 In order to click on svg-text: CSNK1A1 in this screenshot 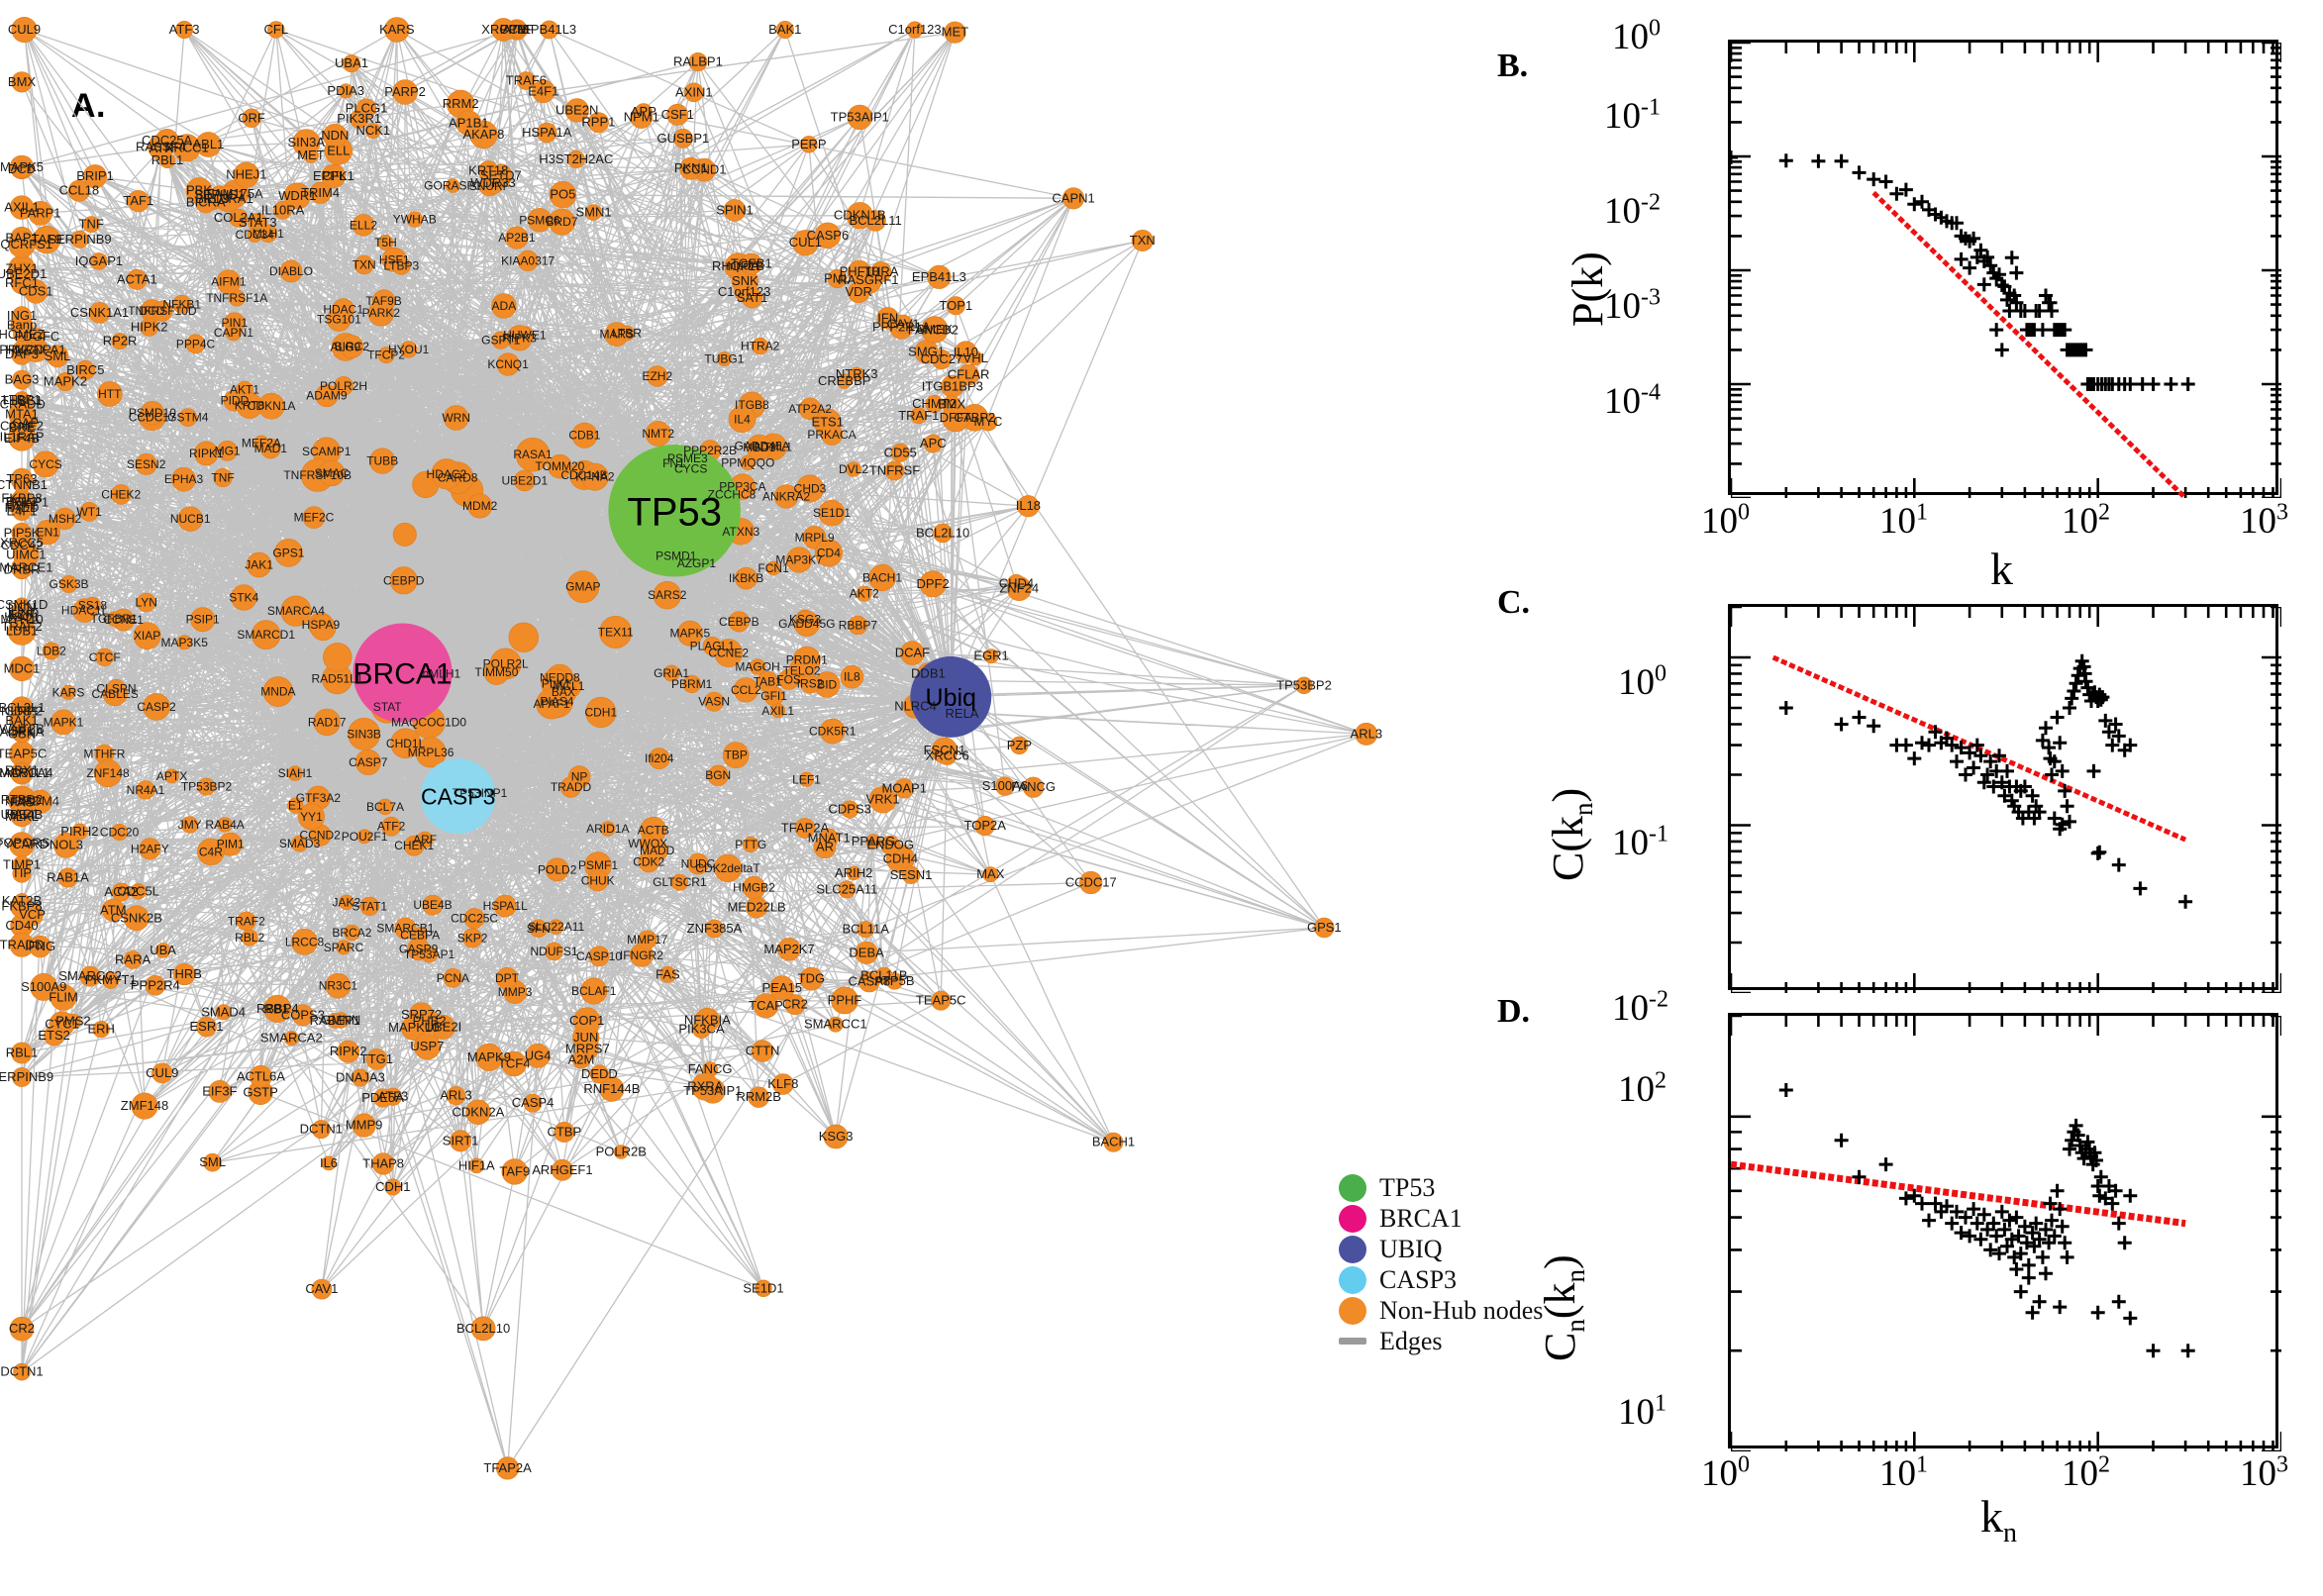, I will do `click(99, 312)`.